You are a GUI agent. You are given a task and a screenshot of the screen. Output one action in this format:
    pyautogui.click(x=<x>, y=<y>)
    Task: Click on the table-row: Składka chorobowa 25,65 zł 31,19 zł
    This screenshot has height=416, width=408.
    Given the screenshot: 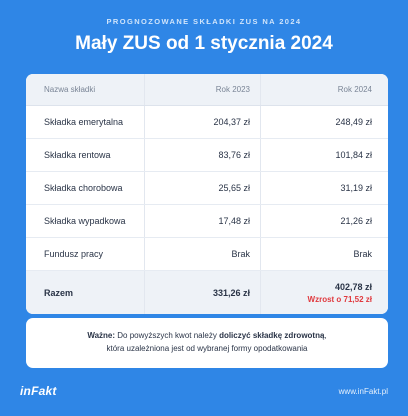 What is the action you would take?
    pyautogui.click(x=207, y=188)
    